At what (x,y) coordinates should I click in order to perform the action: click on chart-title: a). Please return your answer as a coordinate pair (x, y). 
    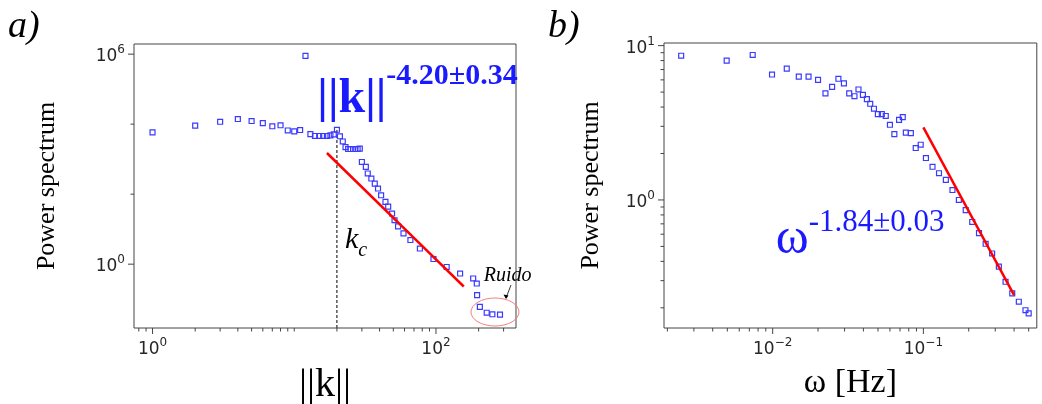
    Looking at the image, I should click on (24, 24).